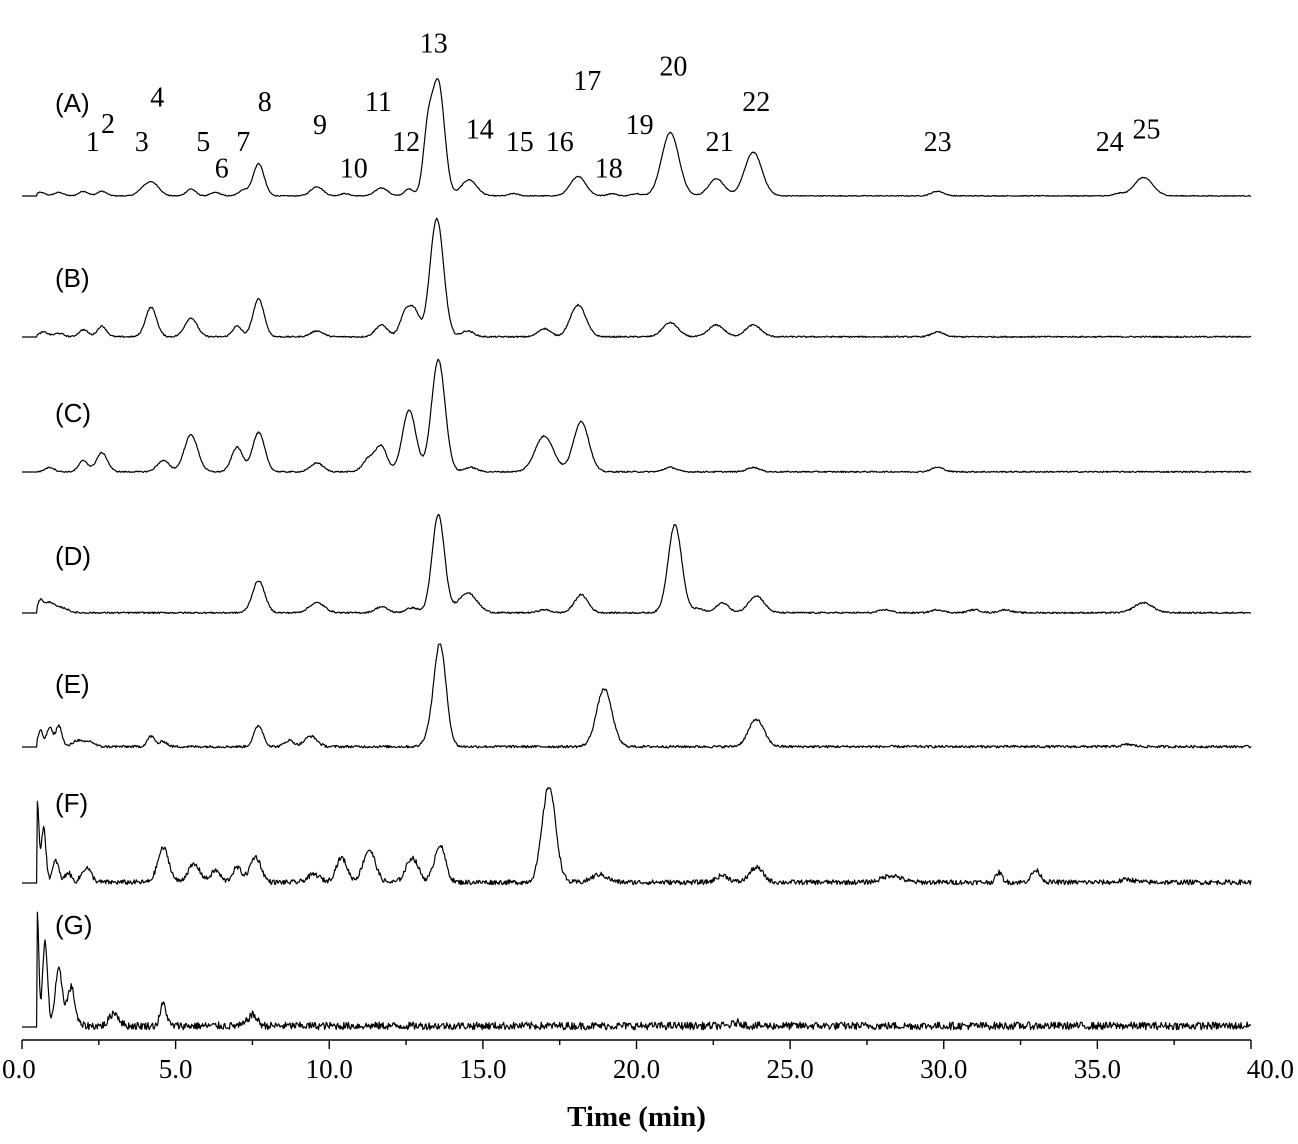  Describe the element at coordinates (108, 124) in the screenshot. I see `peak-label-2: 2` at that location.